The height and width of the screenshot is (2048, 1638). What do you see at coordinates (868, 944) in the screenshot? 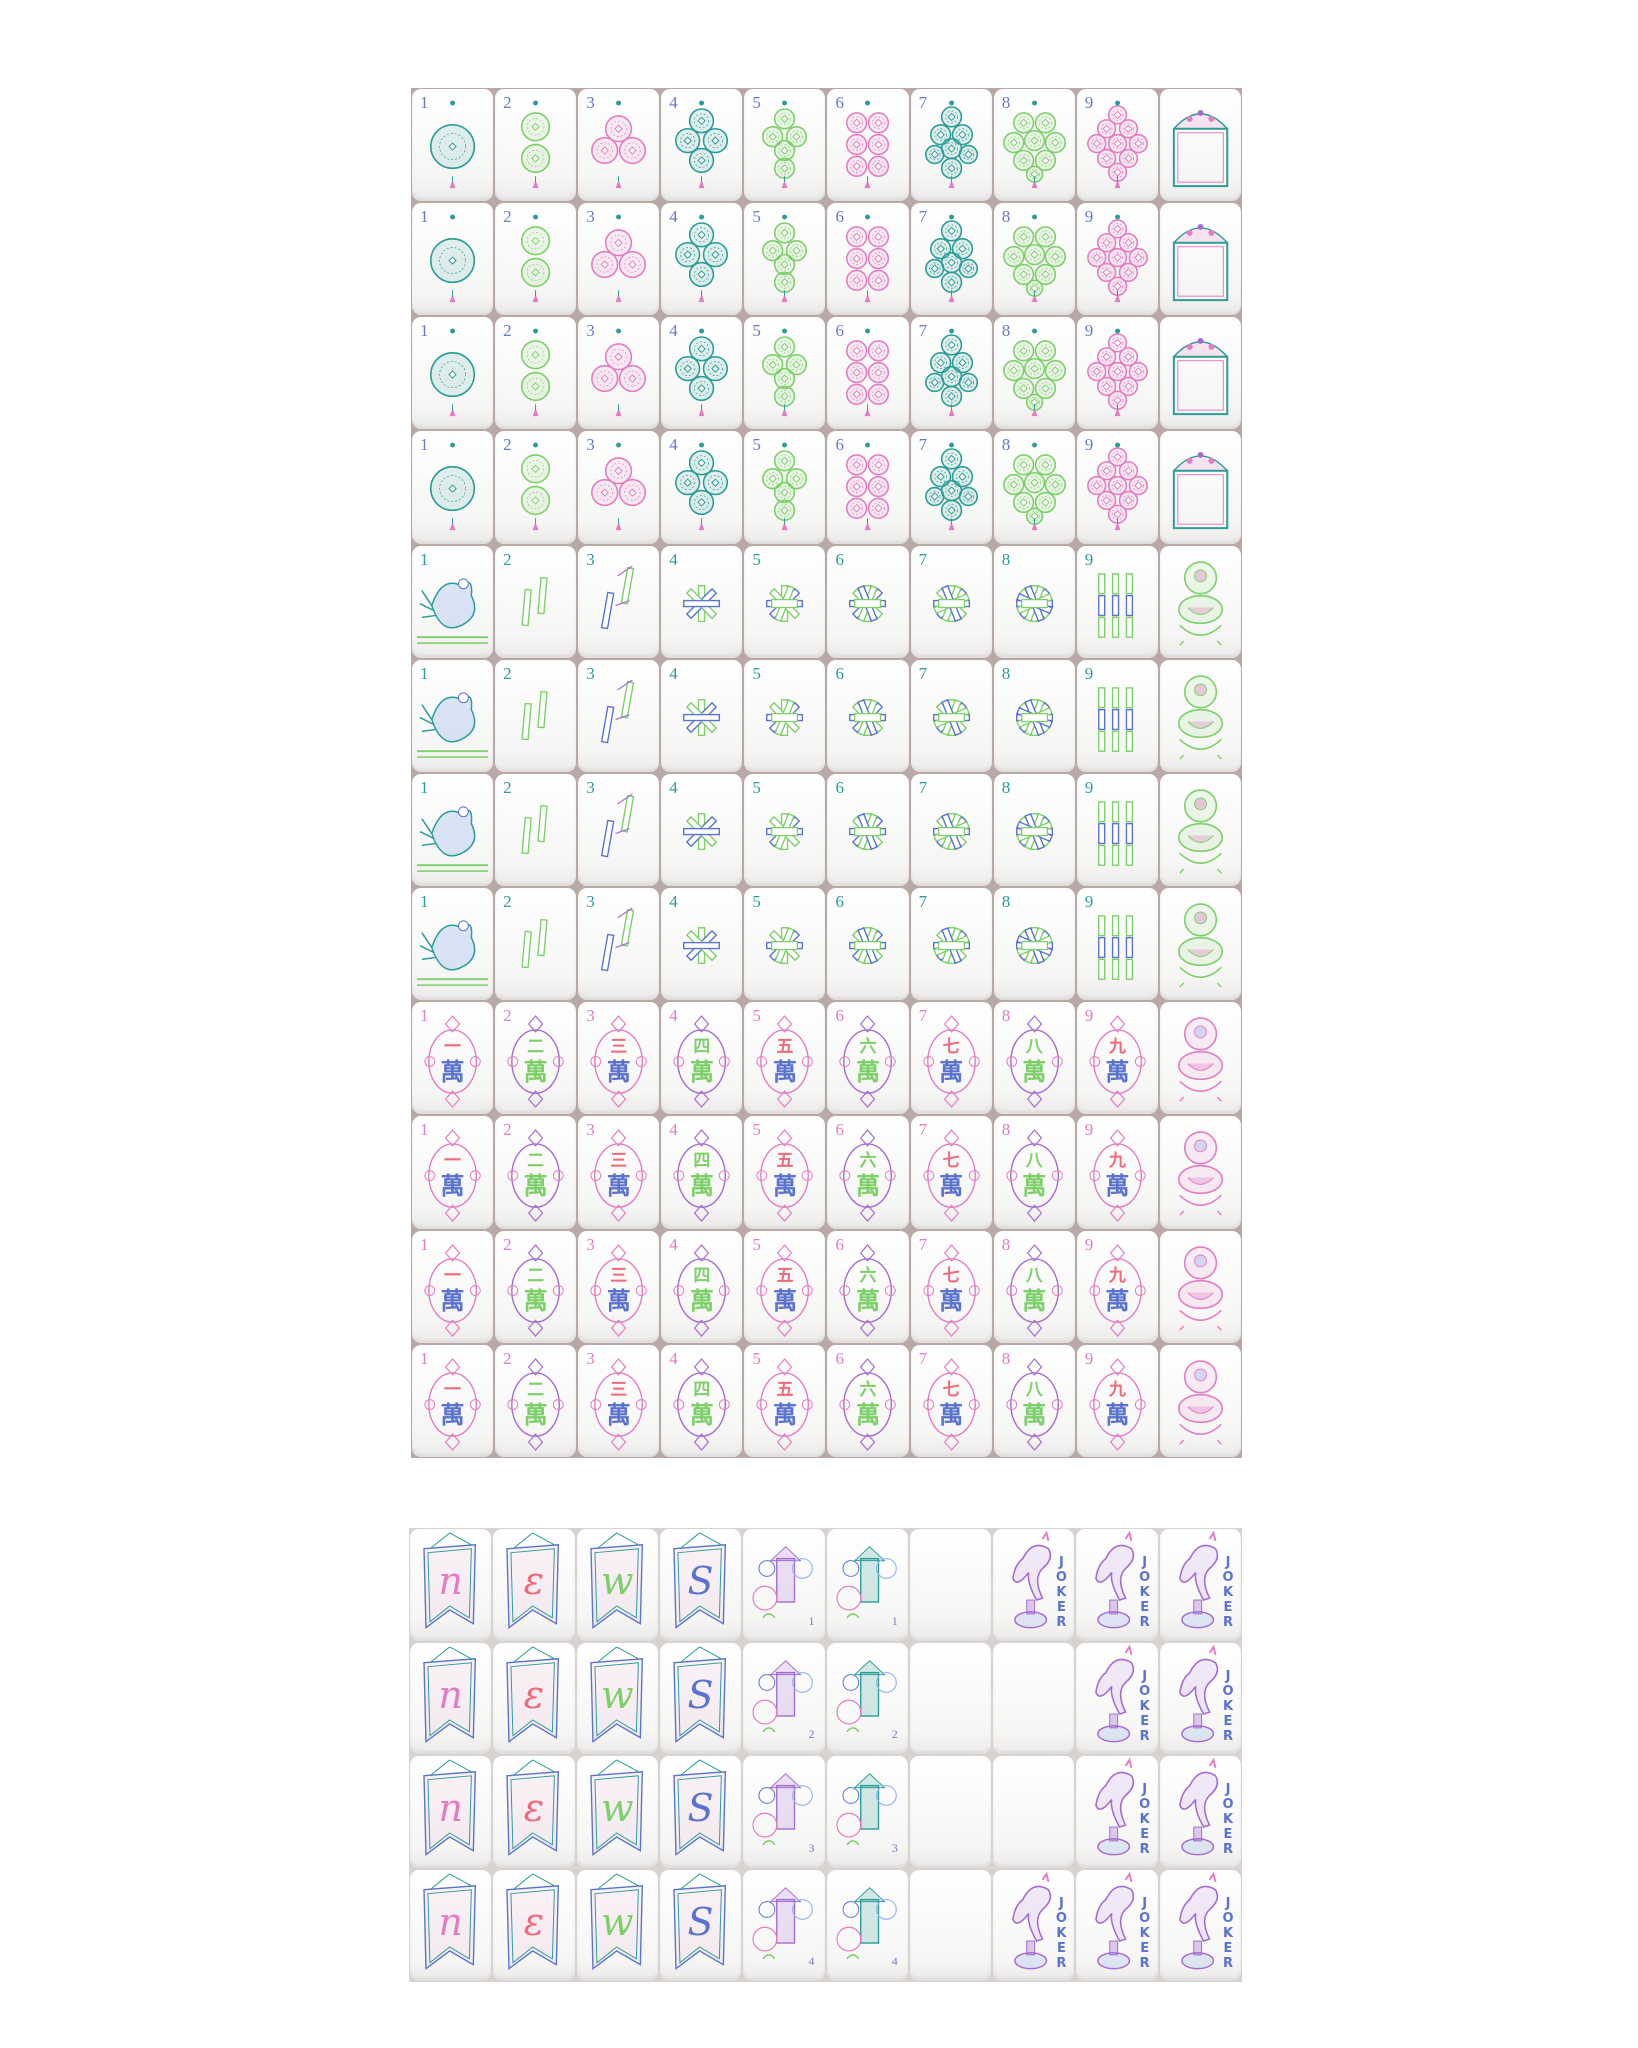
I see `bamboo-tile: 6` at bounding box center [868, 944].